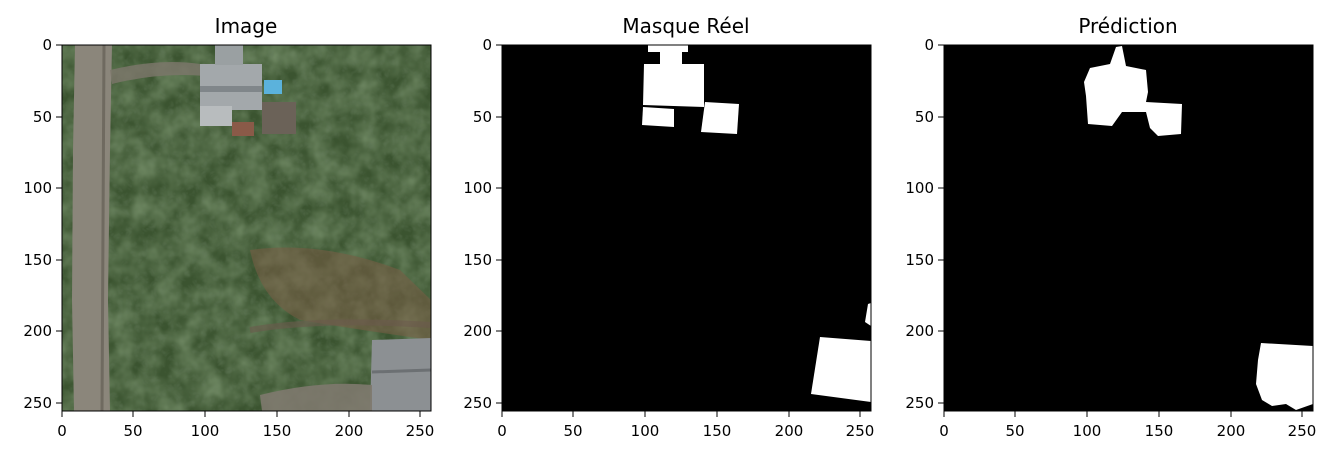  What do you see at coordinates (103, 228) in the screenshot?
I see `road-edge` at bounding box center [103, 228].